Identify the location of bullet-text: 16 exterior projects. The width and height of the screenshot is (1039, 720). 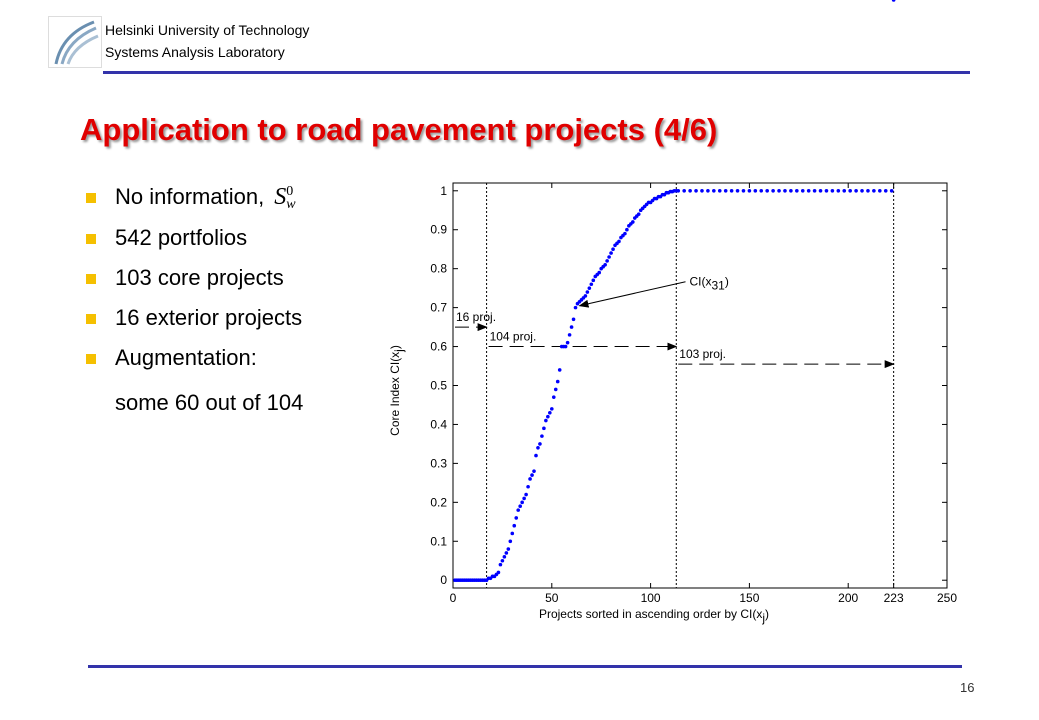
(208, 318).